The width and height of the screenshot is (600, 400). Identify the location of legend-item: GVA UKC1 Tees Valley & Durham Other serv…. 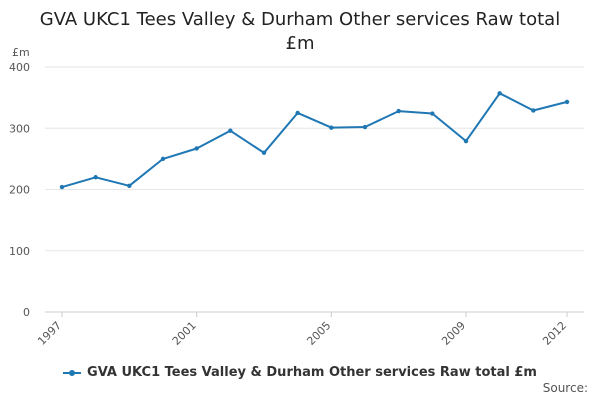
(300, 372).